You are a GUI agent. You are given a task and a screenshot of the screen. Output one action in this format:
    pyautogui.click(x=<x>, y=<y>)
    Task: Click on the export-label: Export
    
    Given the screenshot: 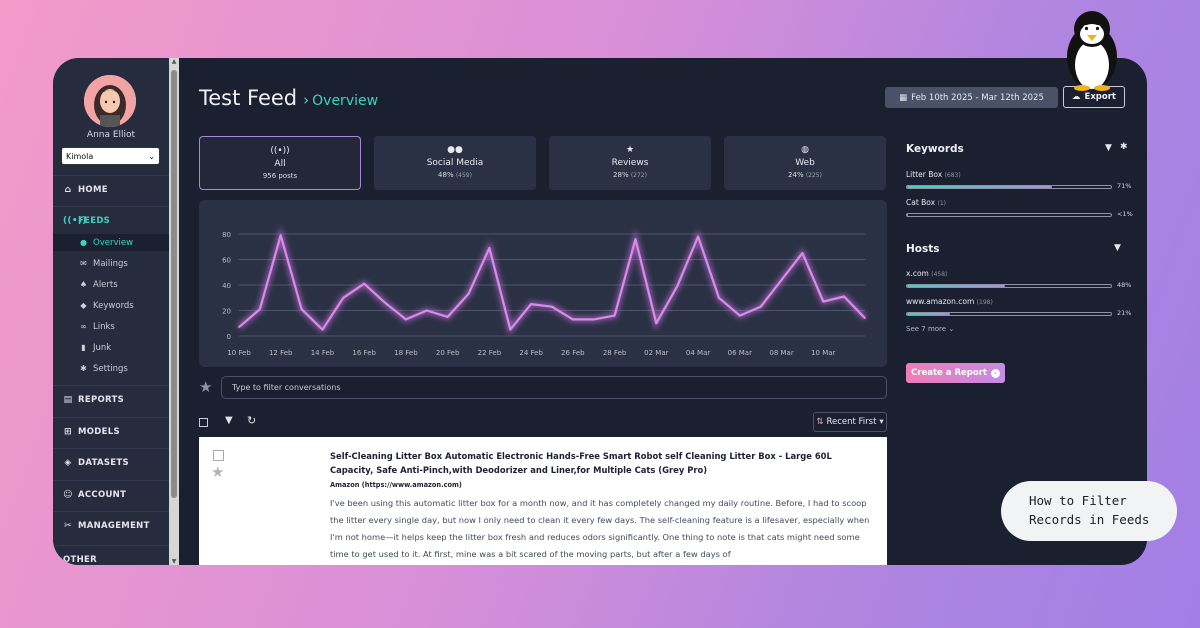 What is the action you would take?
    pyautogui.click(x=1100, y=97)
    